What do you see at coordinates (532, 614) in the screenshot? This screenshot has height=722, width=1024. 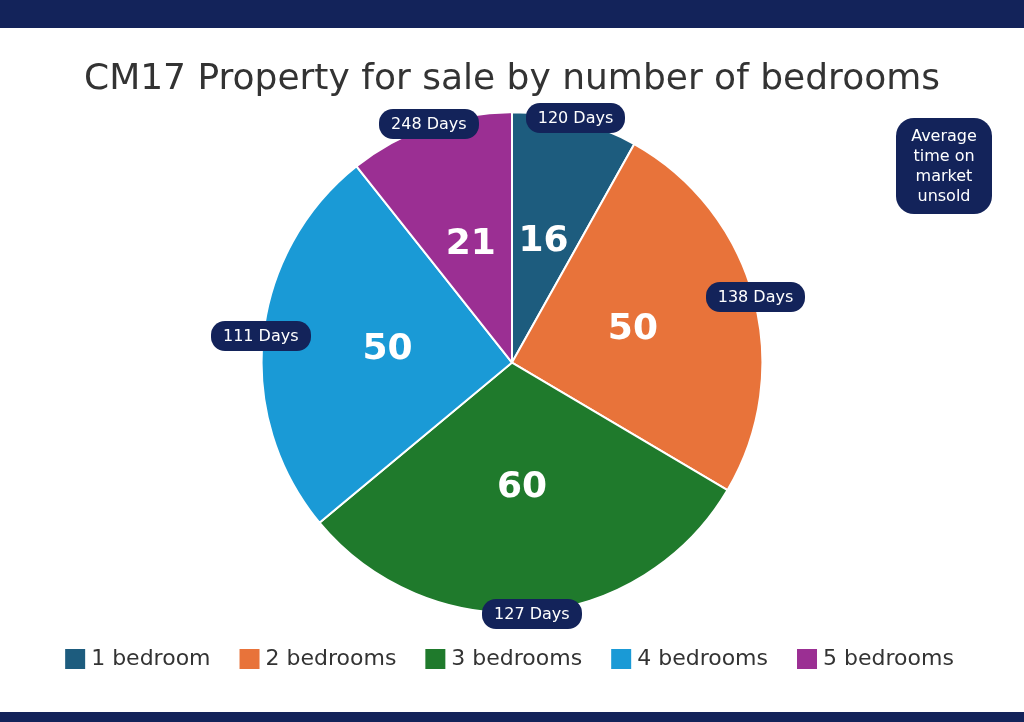 I see `text: 127 Days` at bounding box center [532, 614].